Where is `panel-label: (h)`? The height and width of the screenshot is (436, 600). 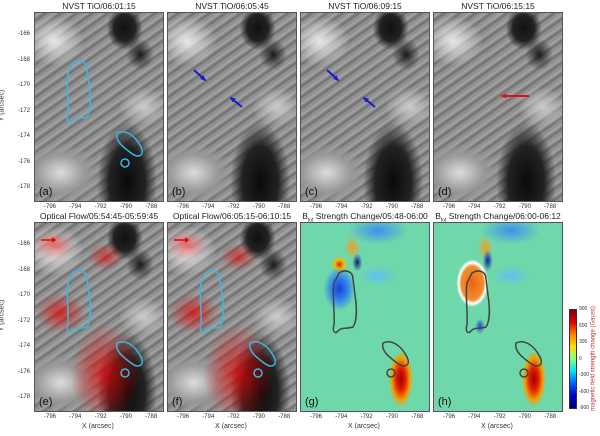
panel-label: (h) is located at coordinates (445, 402).